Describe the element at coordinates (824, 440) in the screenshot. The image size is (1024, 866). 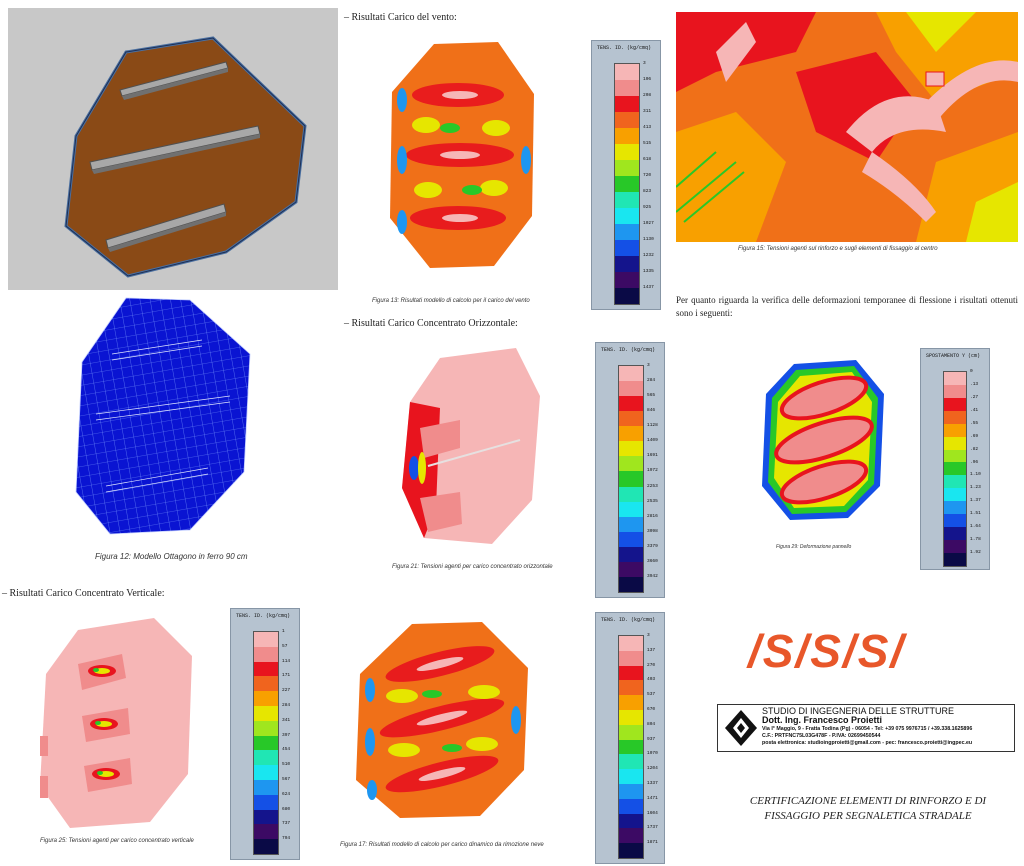
I see `fig29-deformation-plot` at that location.